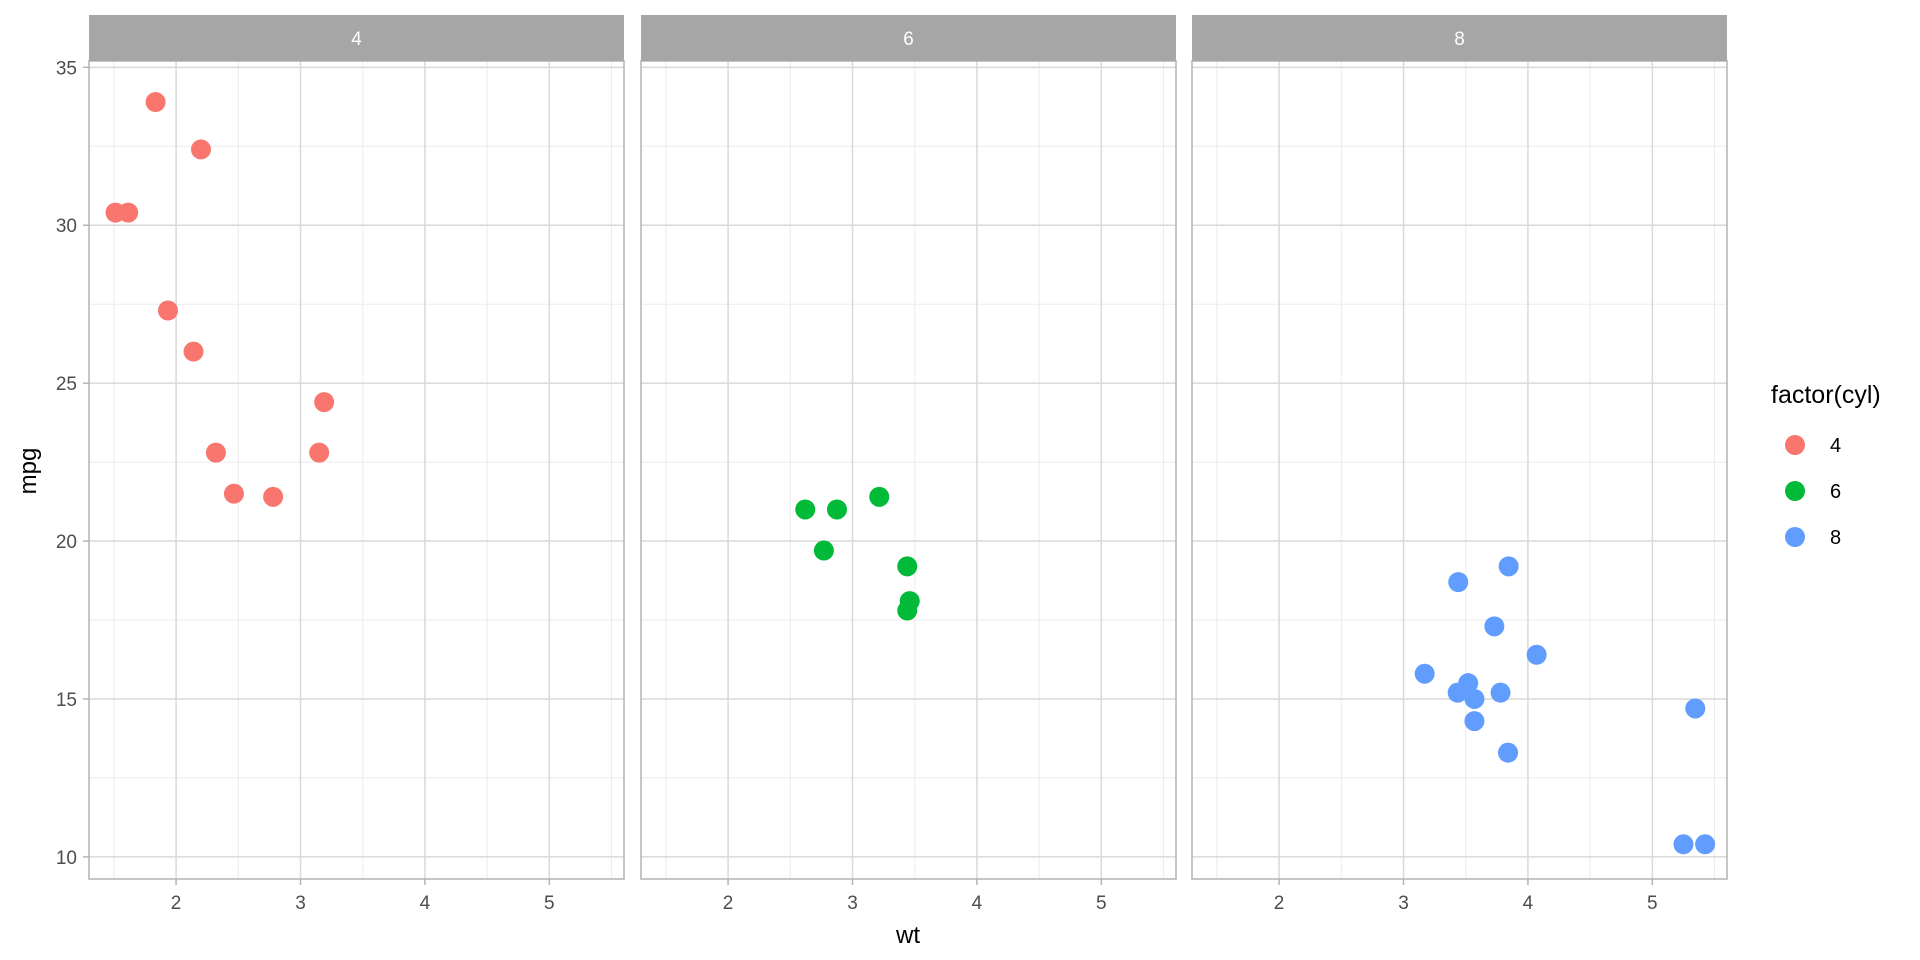 Image resolution: width=1920 pixels, height=960 pixels. What do you see at coordinates (66, 700) in the screenshot?
I see `y-tick-label: 15` at bounding box center [66, 700].